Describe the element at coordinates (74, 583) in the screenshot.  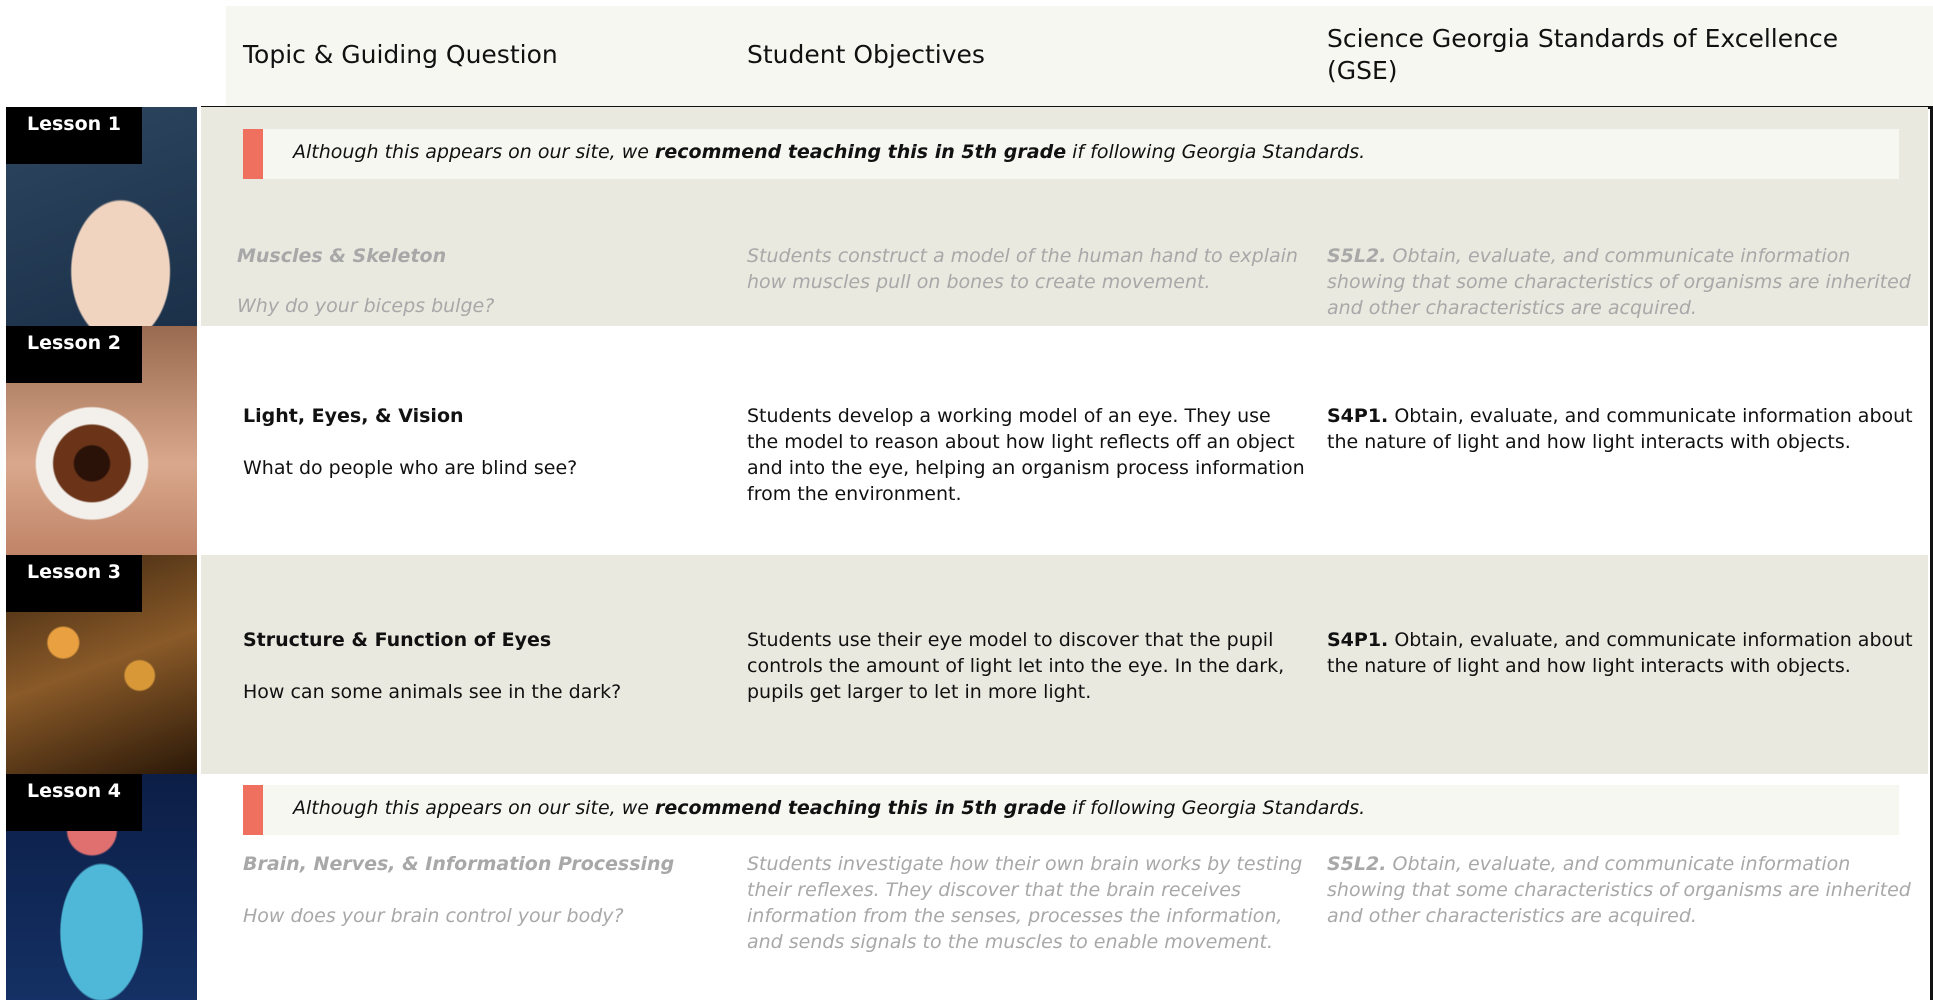
I see `lesson-label: Lesson 3` at that location.